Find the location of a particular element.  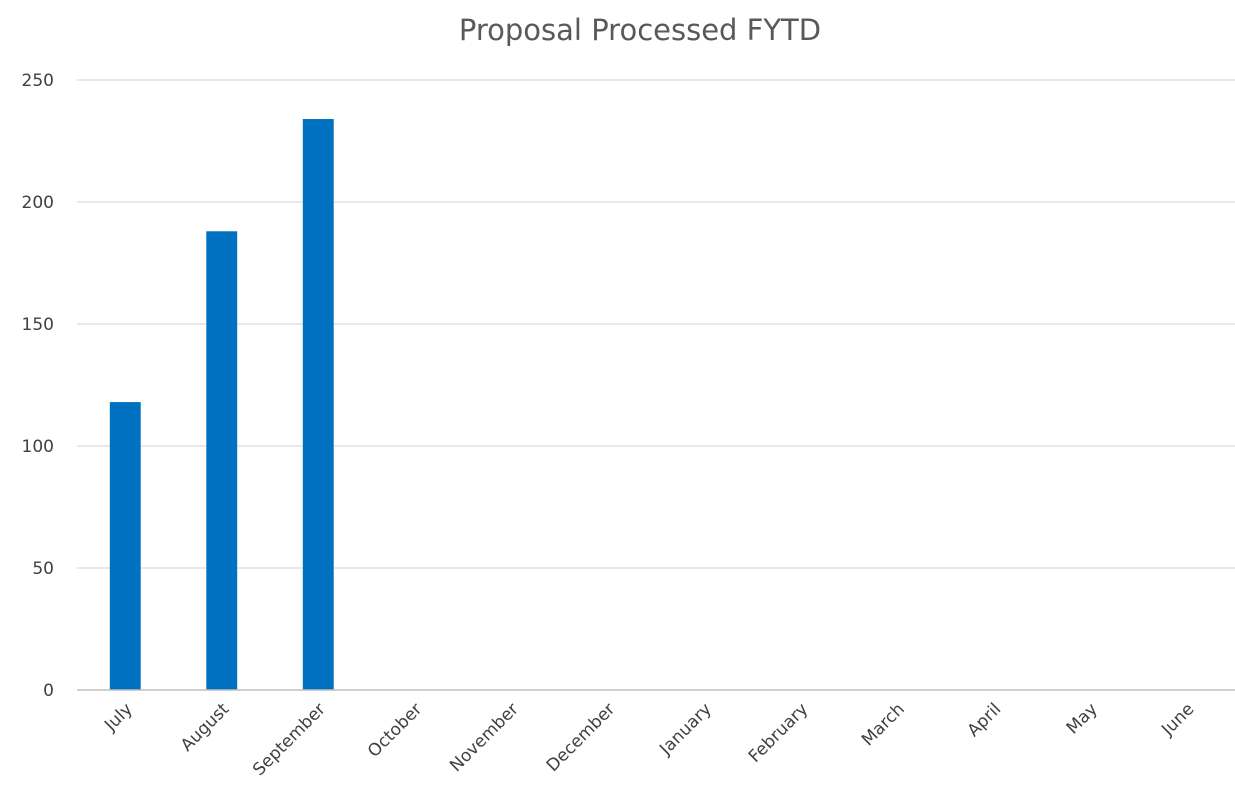

y-tick-label: 0 is located at coordinates (48, 691).